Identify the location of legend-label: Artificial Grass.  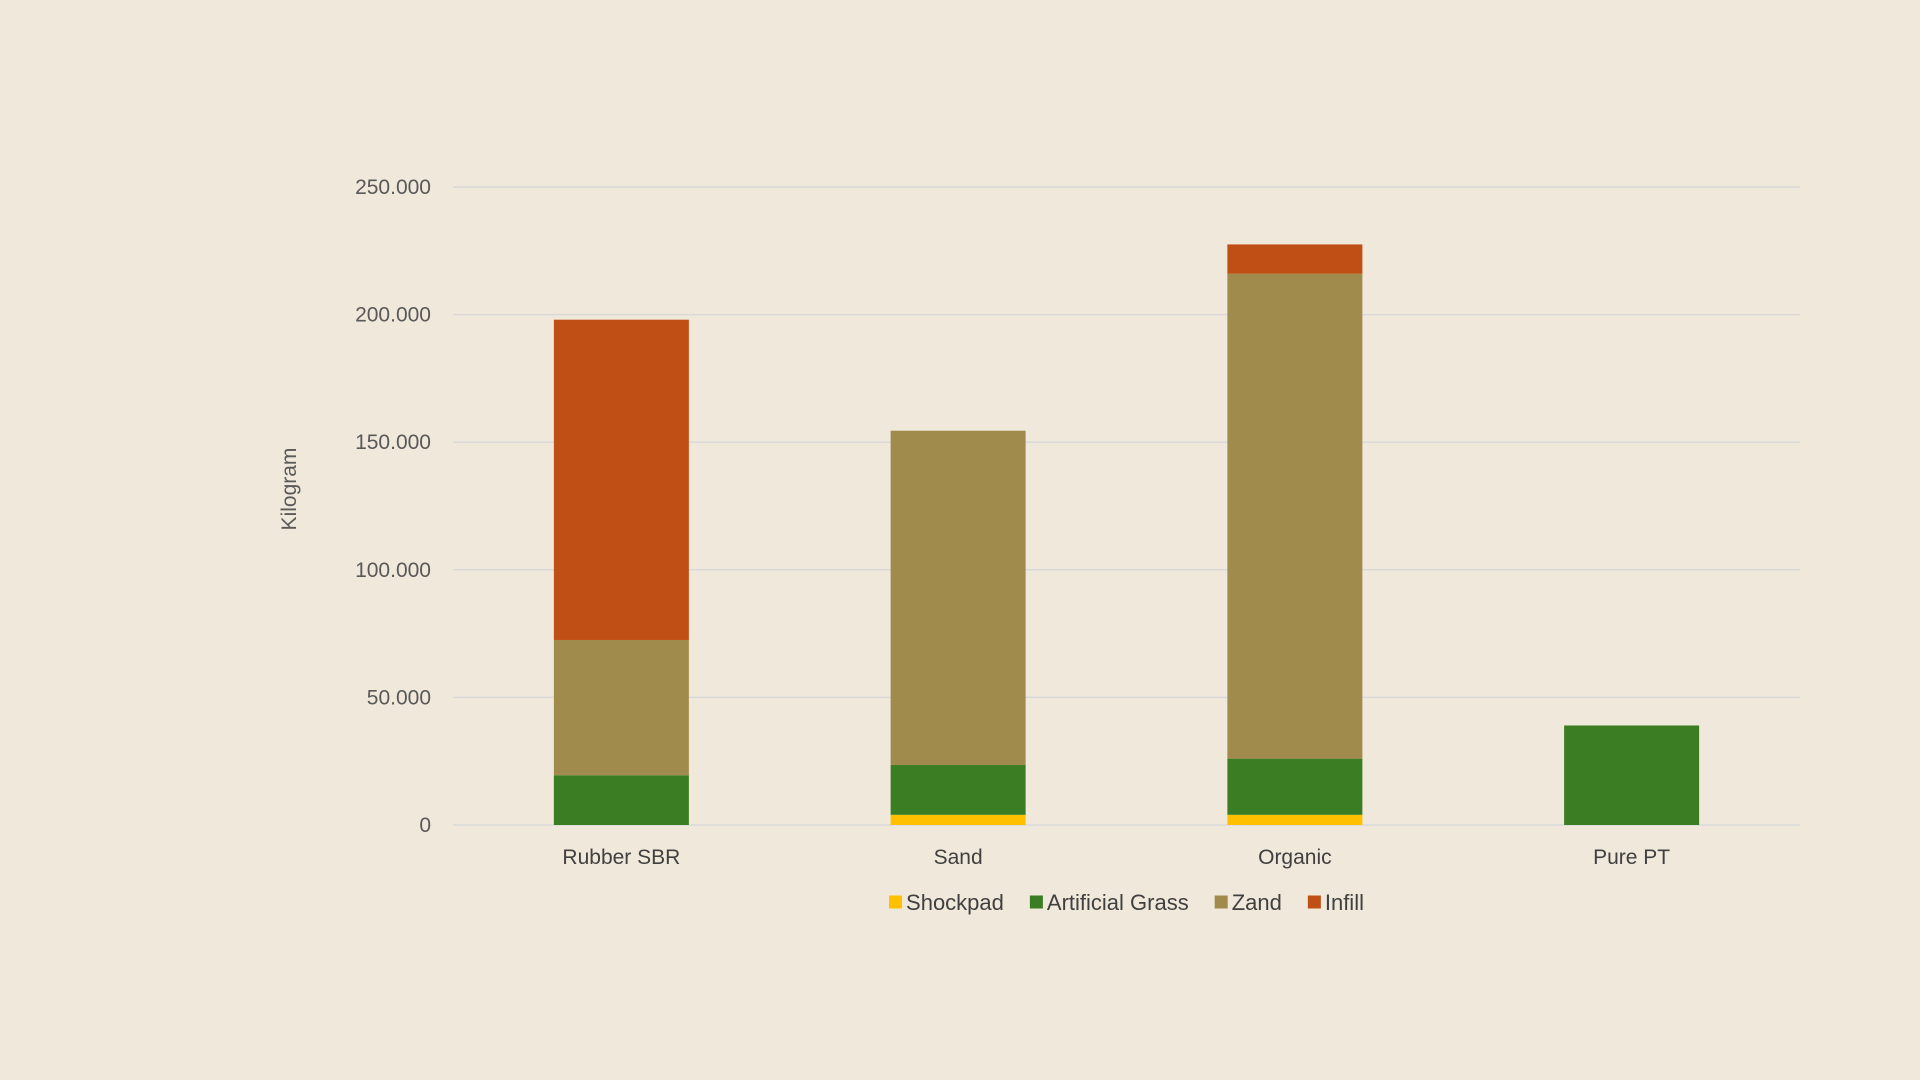
(1118, 902).